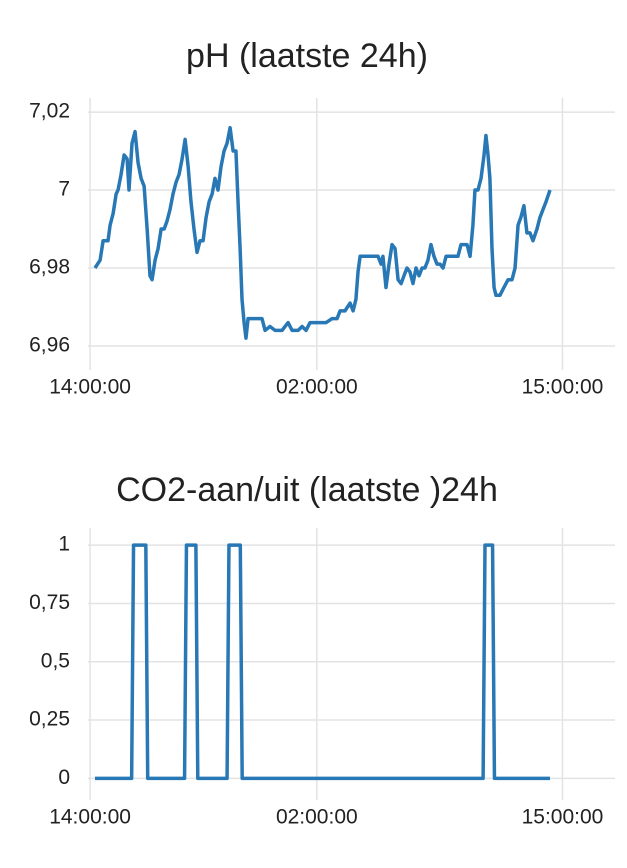 The image size is (627, 868). I want to click on y-tick-label: 0, so click(64, 777).